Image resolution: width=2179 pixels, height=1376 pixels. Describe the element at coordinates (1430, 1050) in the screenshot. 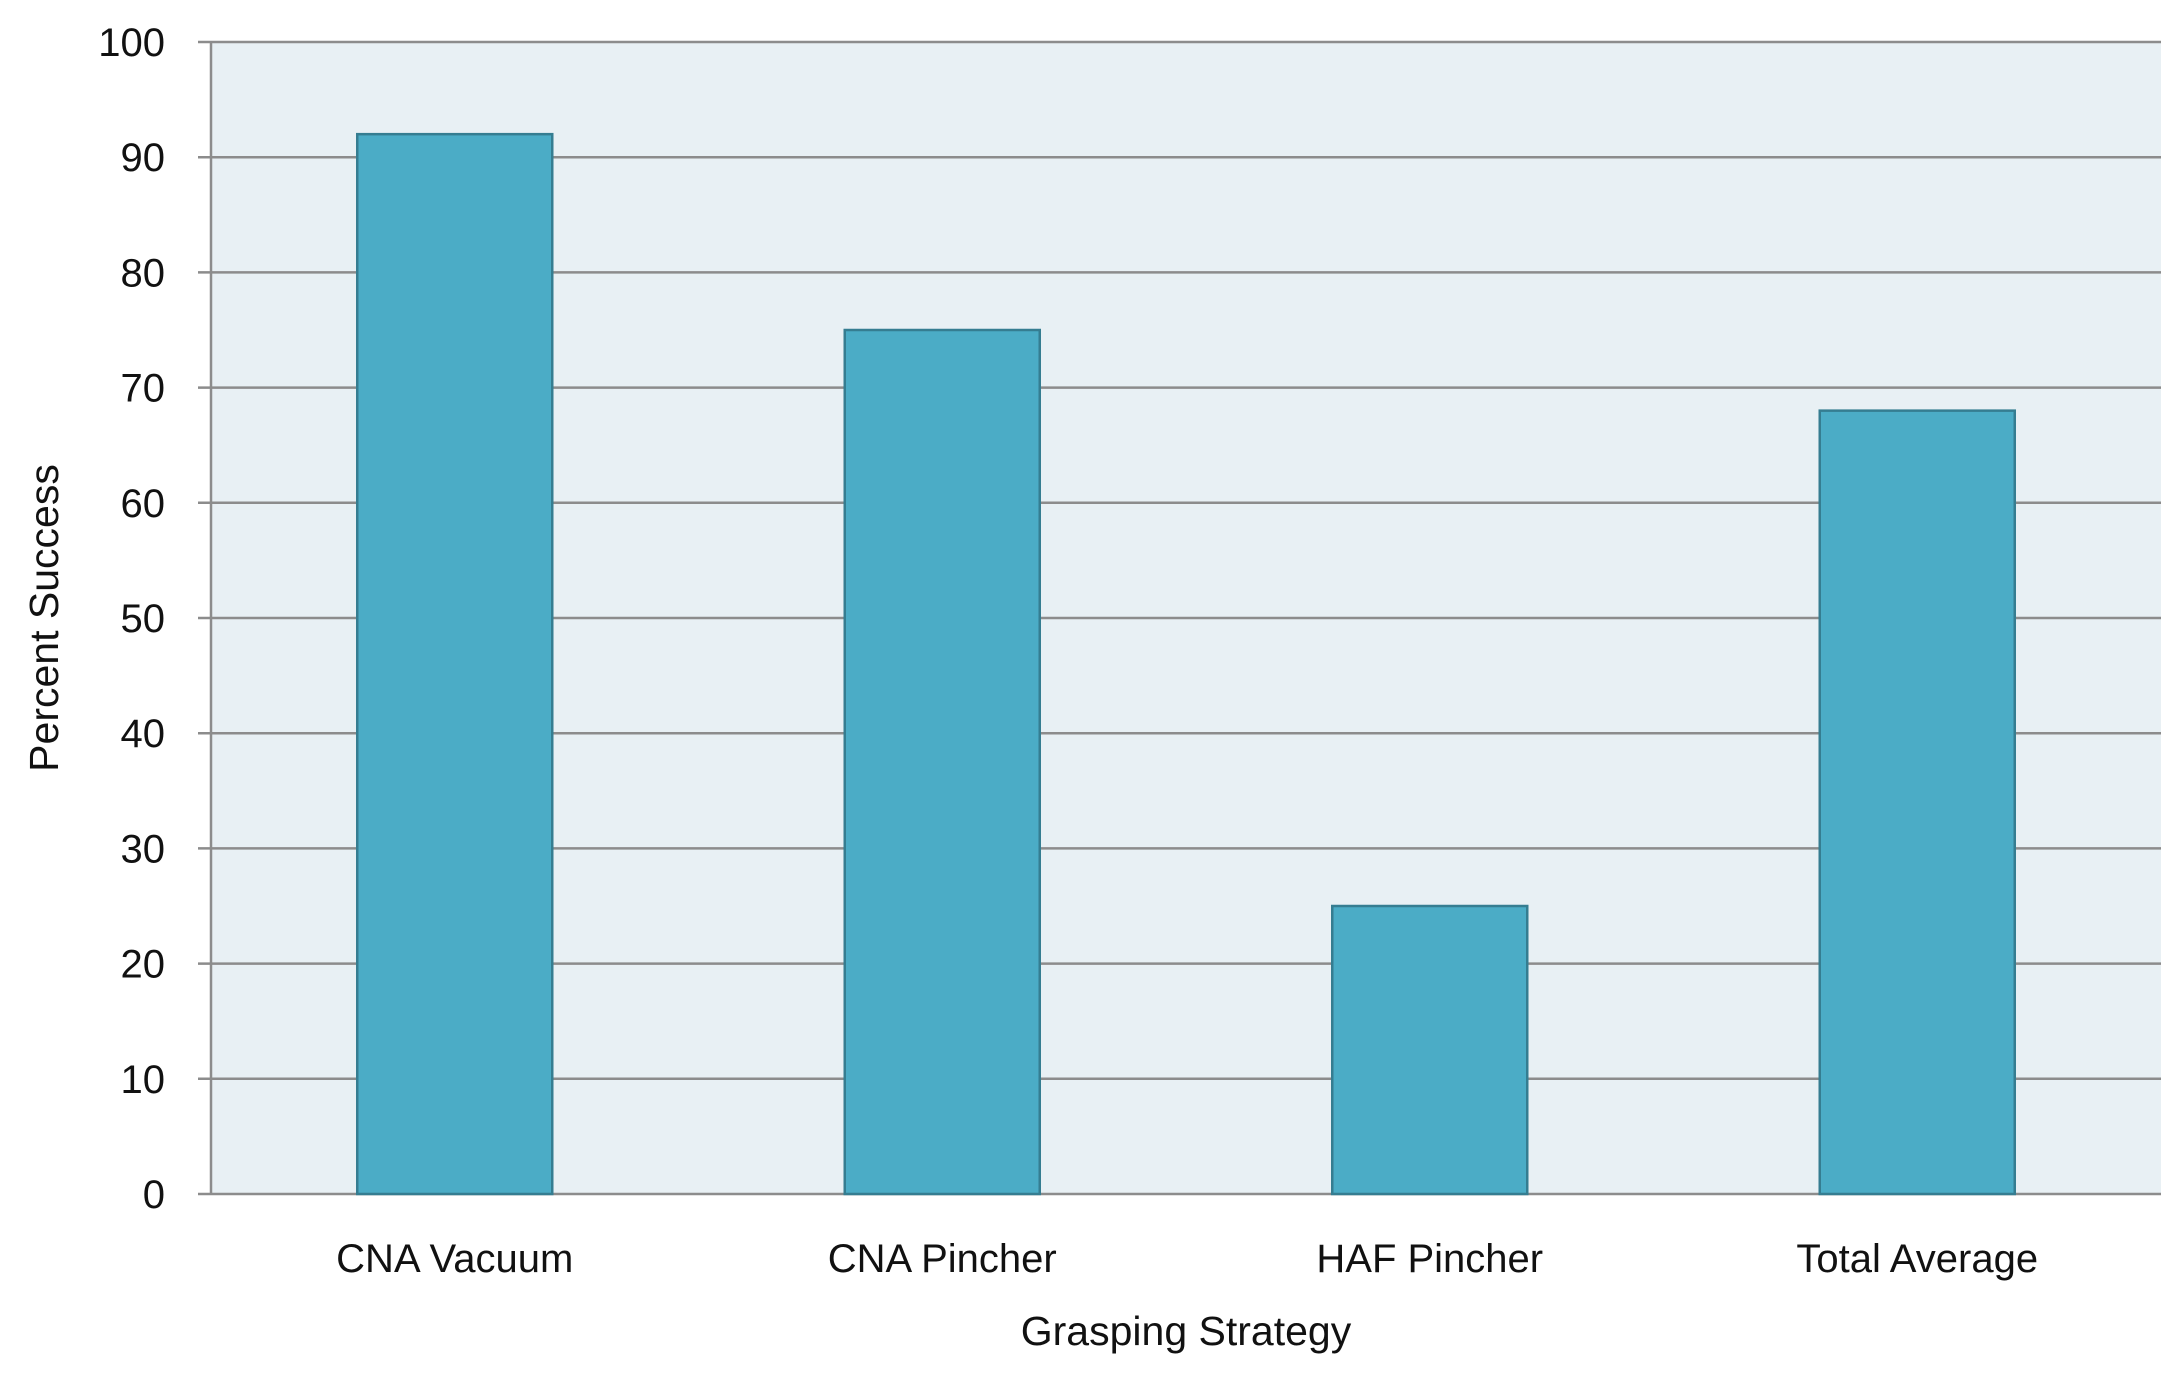

I see `bar-haf-pincher` at that location.